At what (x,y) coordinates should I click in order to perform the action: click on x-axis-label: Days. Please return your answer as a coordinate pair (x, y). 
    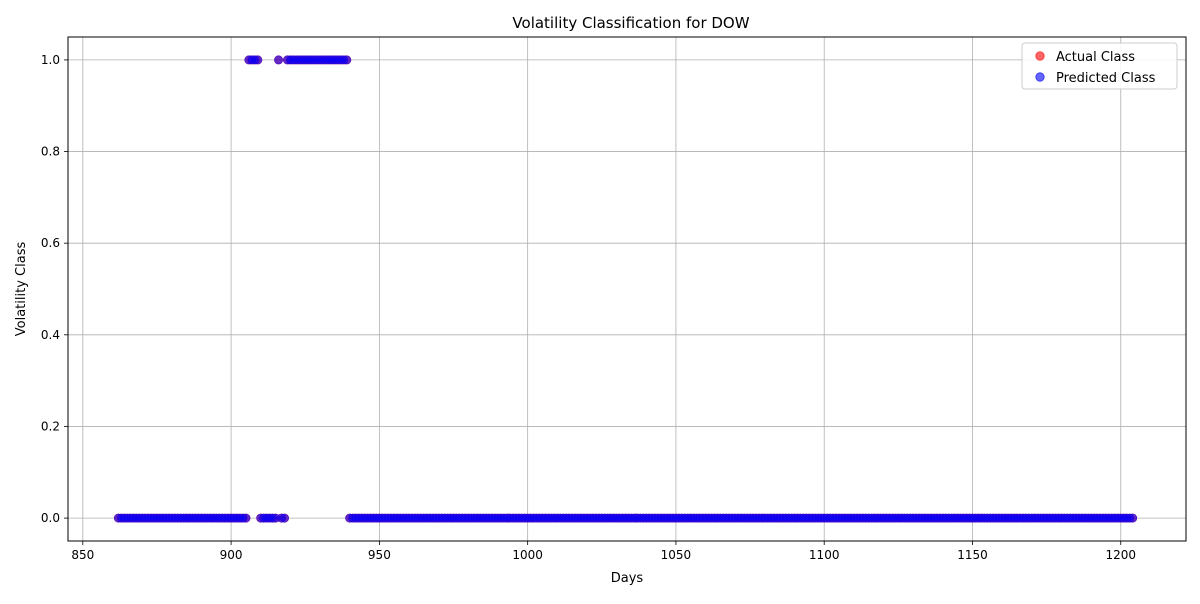
    Looking at the image, I should click on (627, 578).